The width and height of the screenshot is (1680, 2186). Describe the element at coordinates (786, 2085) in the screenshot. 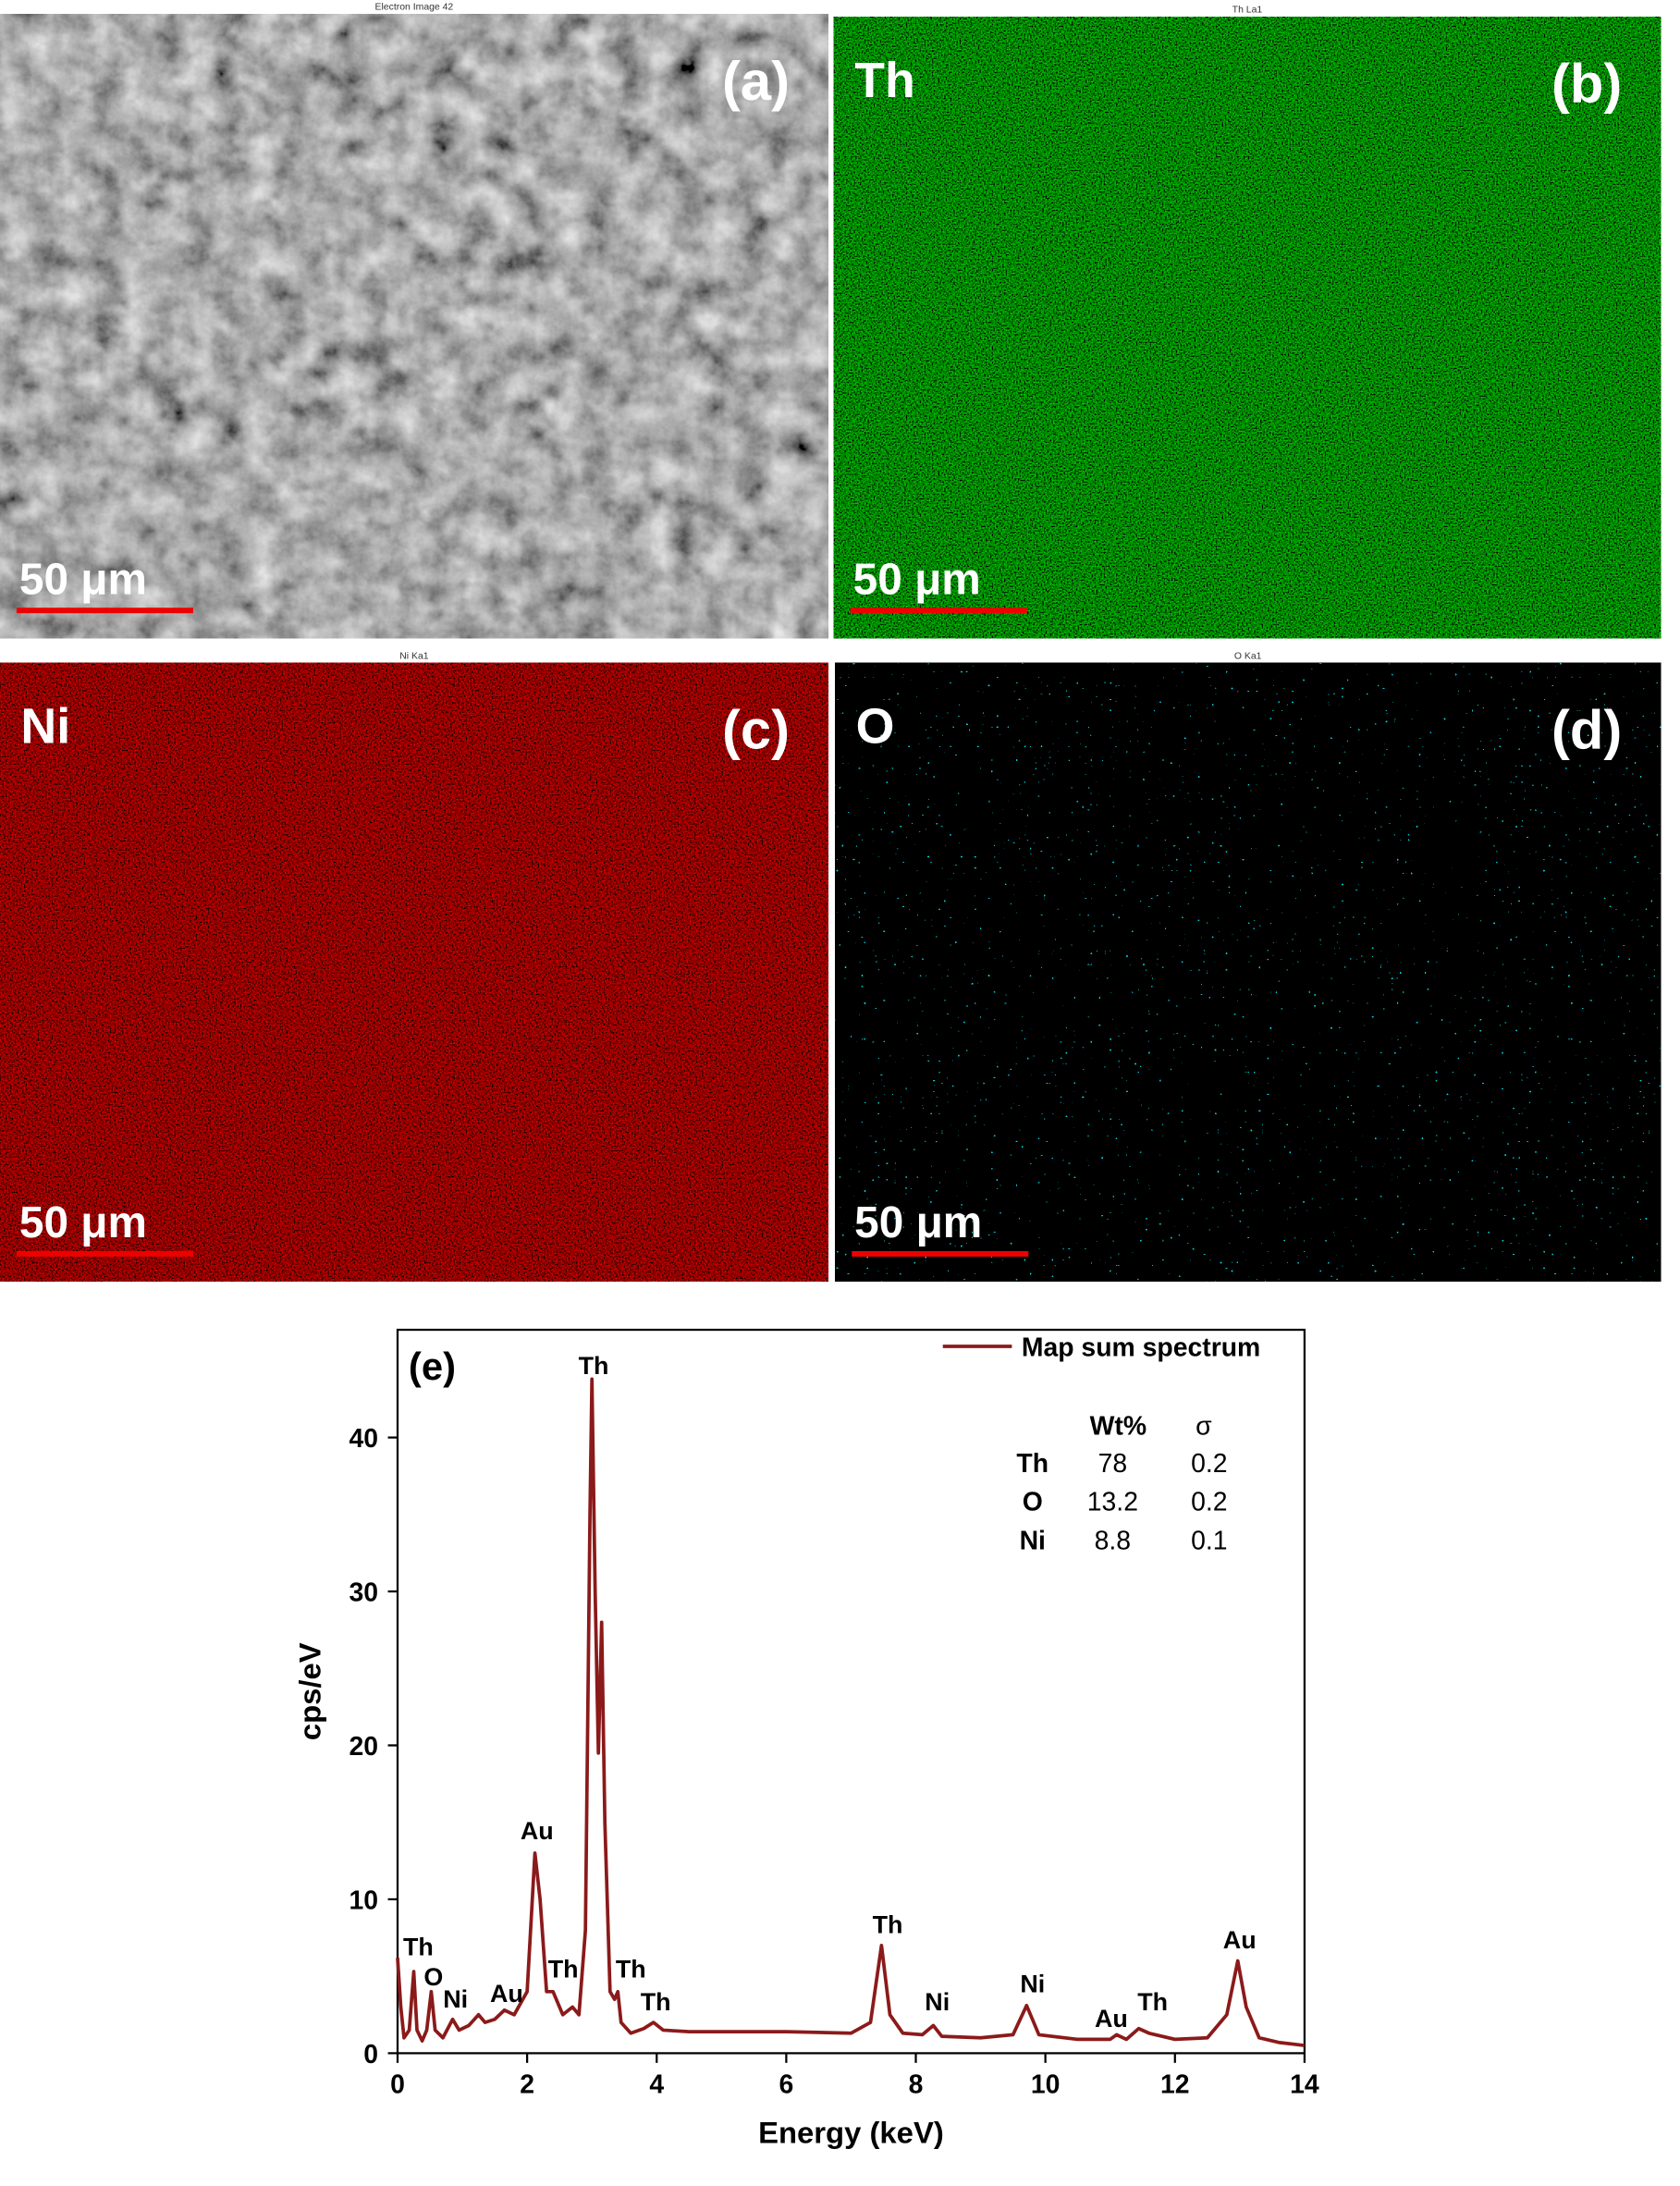

I see `x-tick-label: 6` at that location.